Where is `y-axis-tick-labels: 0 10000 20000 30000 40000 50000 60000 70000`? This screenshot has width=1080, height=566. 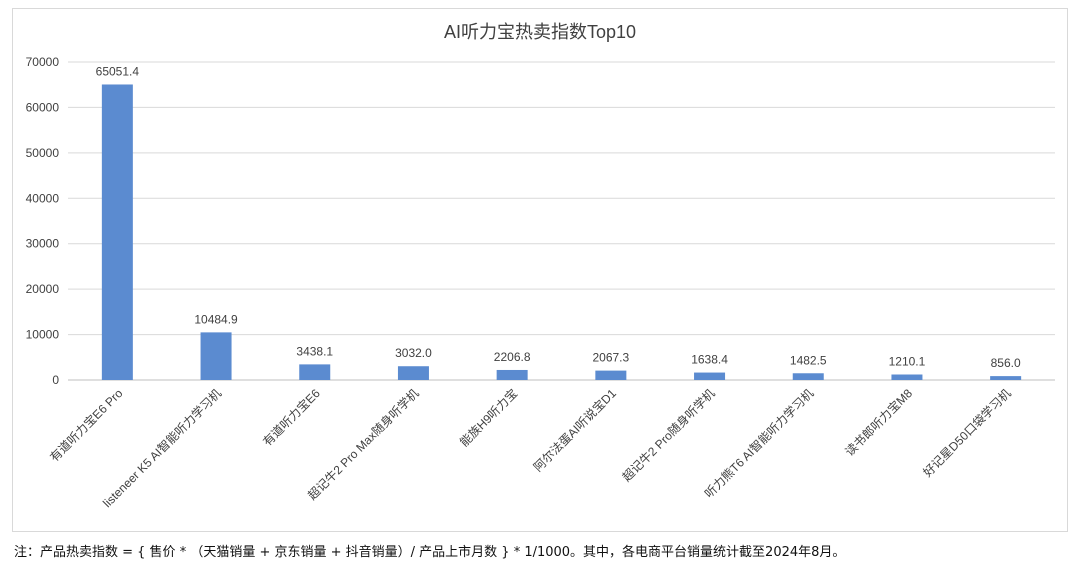
y-axis-tick-labels: 0 10000 20000 30000 40000 50000 60000 70000 is located at coordinates (43, 221).